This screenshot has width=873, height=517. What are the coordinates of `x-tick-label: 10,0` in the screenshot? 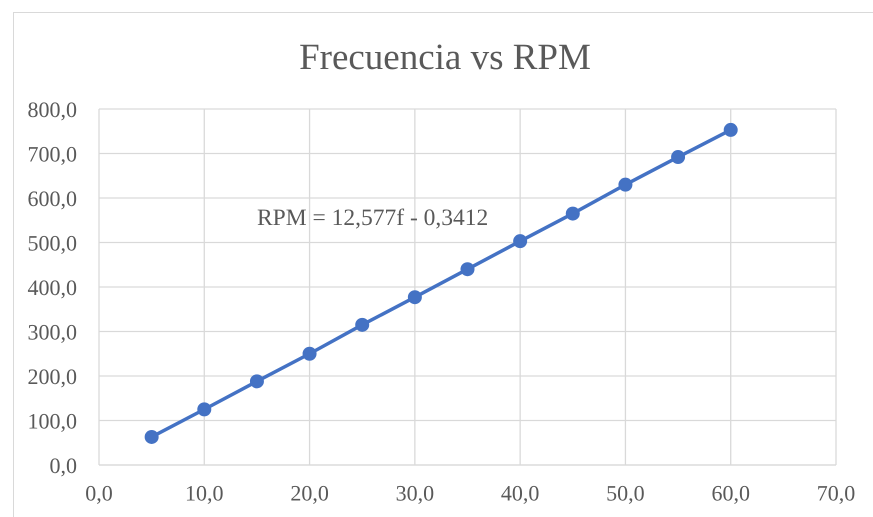 It's located at (204, 493).